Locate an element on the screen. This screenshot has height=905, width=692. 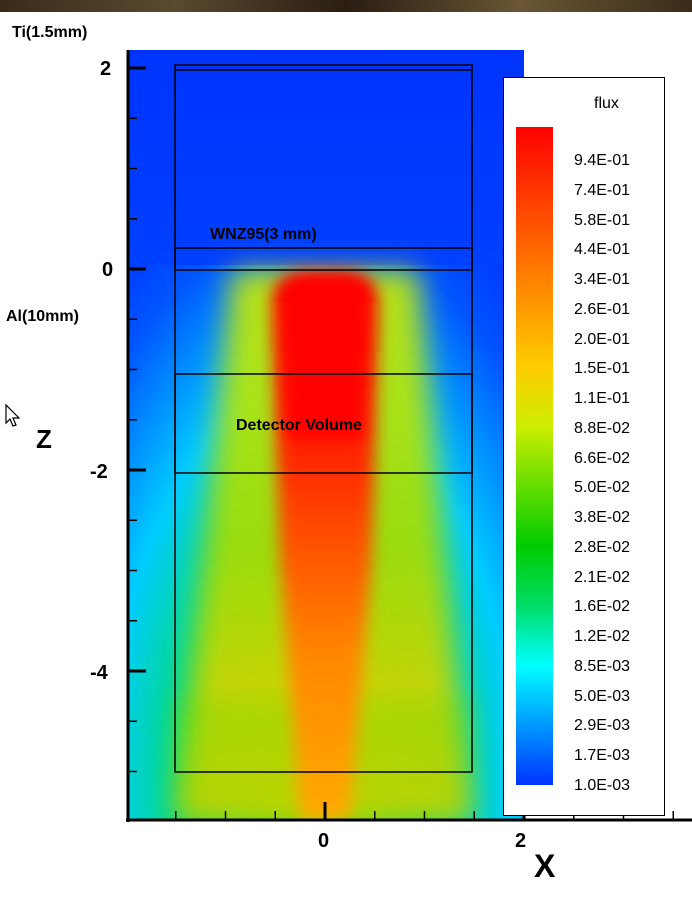
al-annotation: Al(10mm) is located at coordinates (42, 316).